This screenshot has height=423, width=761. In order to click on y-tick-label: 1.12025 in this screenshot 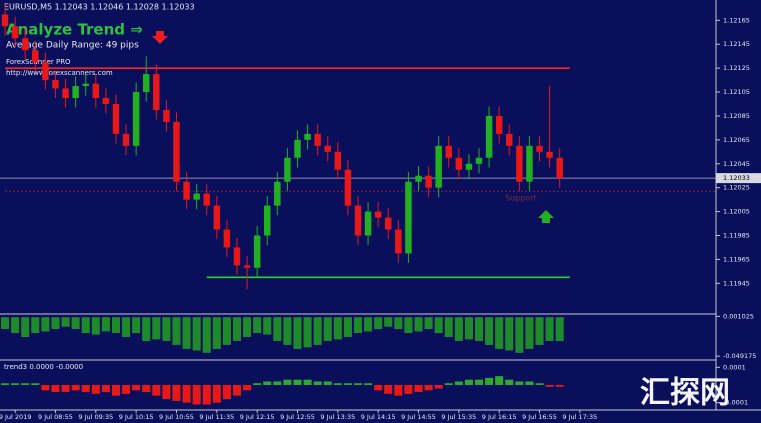, I will do `click(736, 188)`.